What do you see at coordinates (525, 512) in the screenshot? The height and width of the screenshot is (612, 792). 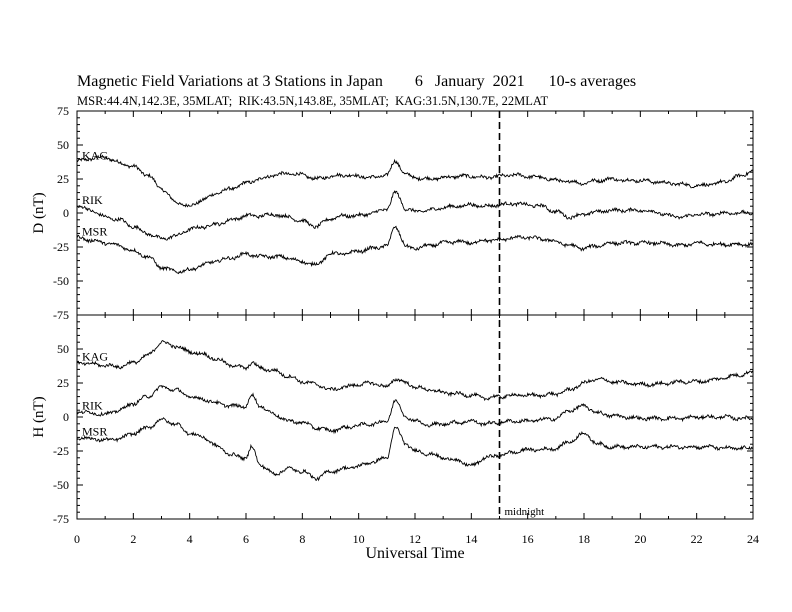 I see `midnight-label: midnight` at bounding box center [525, 512].